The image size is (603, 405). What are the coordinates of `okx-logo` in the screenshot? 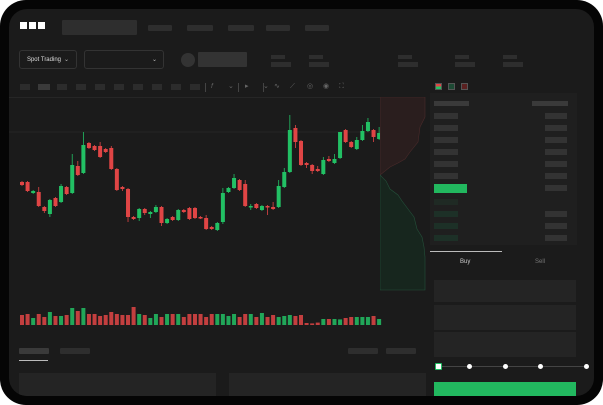 It's located at (32, 25).